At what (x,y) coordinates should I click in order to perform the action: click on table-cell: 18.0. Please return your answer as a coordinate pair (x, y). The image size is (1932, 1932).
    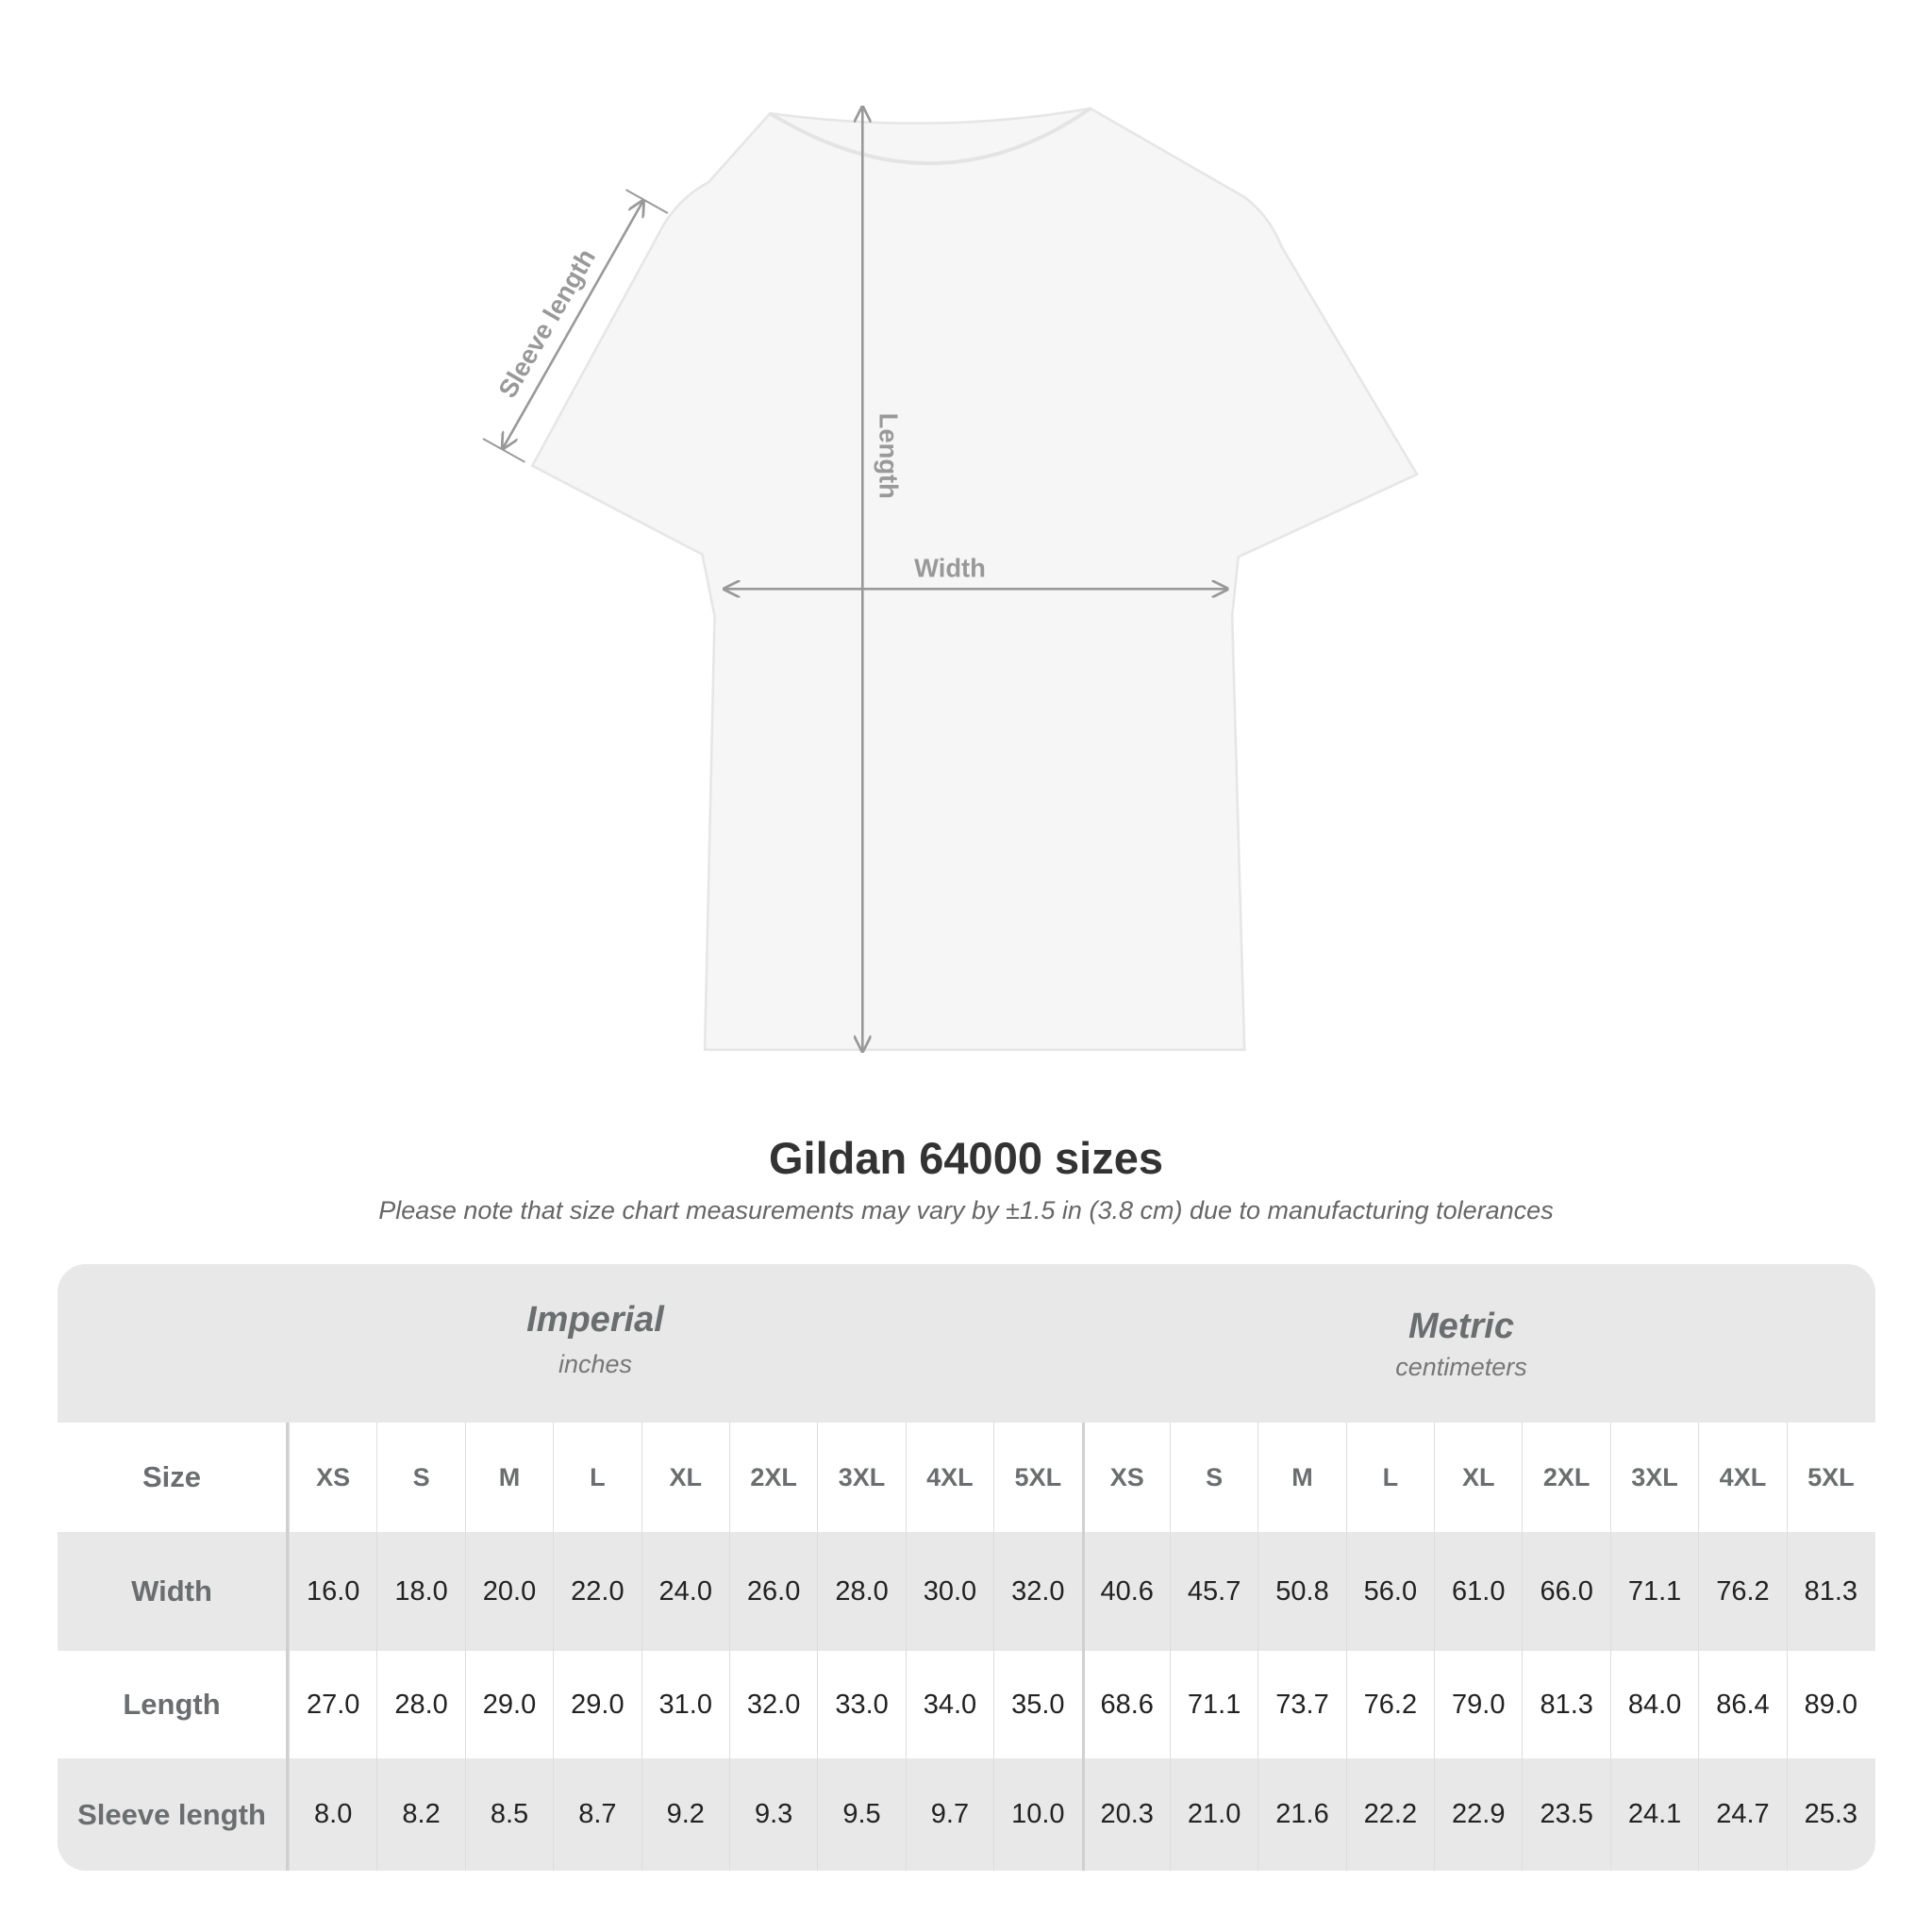
    Looking at the image, I should click on (420, 1591).